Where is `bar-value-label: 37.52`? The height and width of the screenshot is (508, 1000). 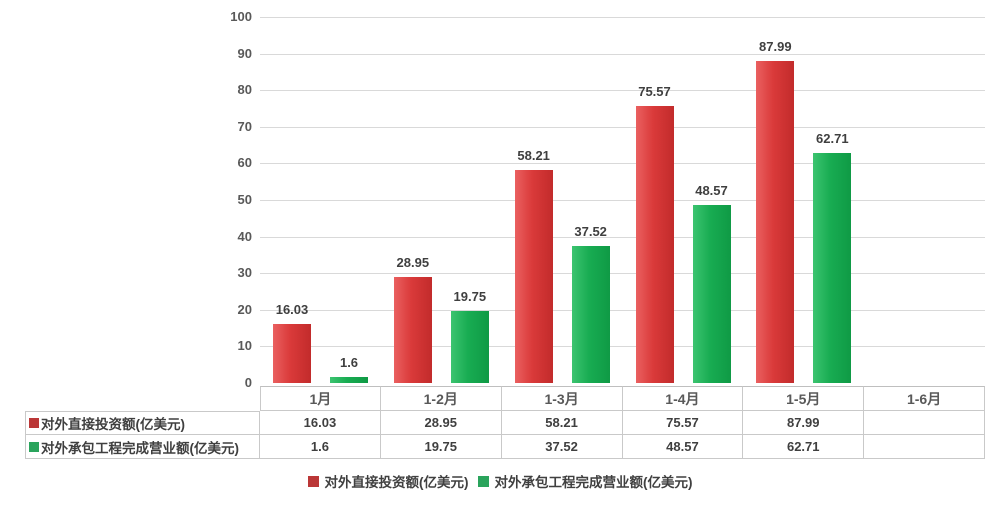
bar-value-label: 37.52 is located at coordinates (590, 231).